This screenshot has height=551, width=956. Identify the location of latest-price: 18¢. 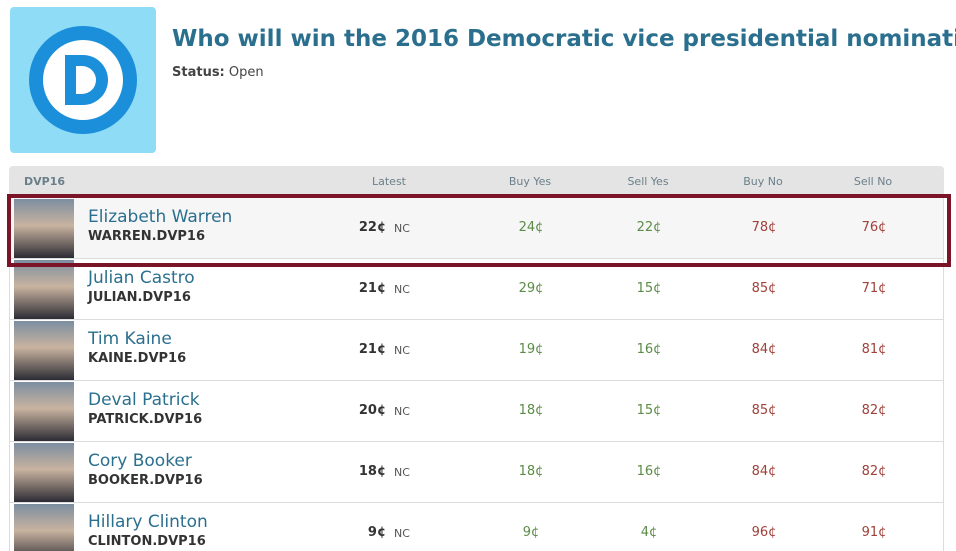
(372, 471).